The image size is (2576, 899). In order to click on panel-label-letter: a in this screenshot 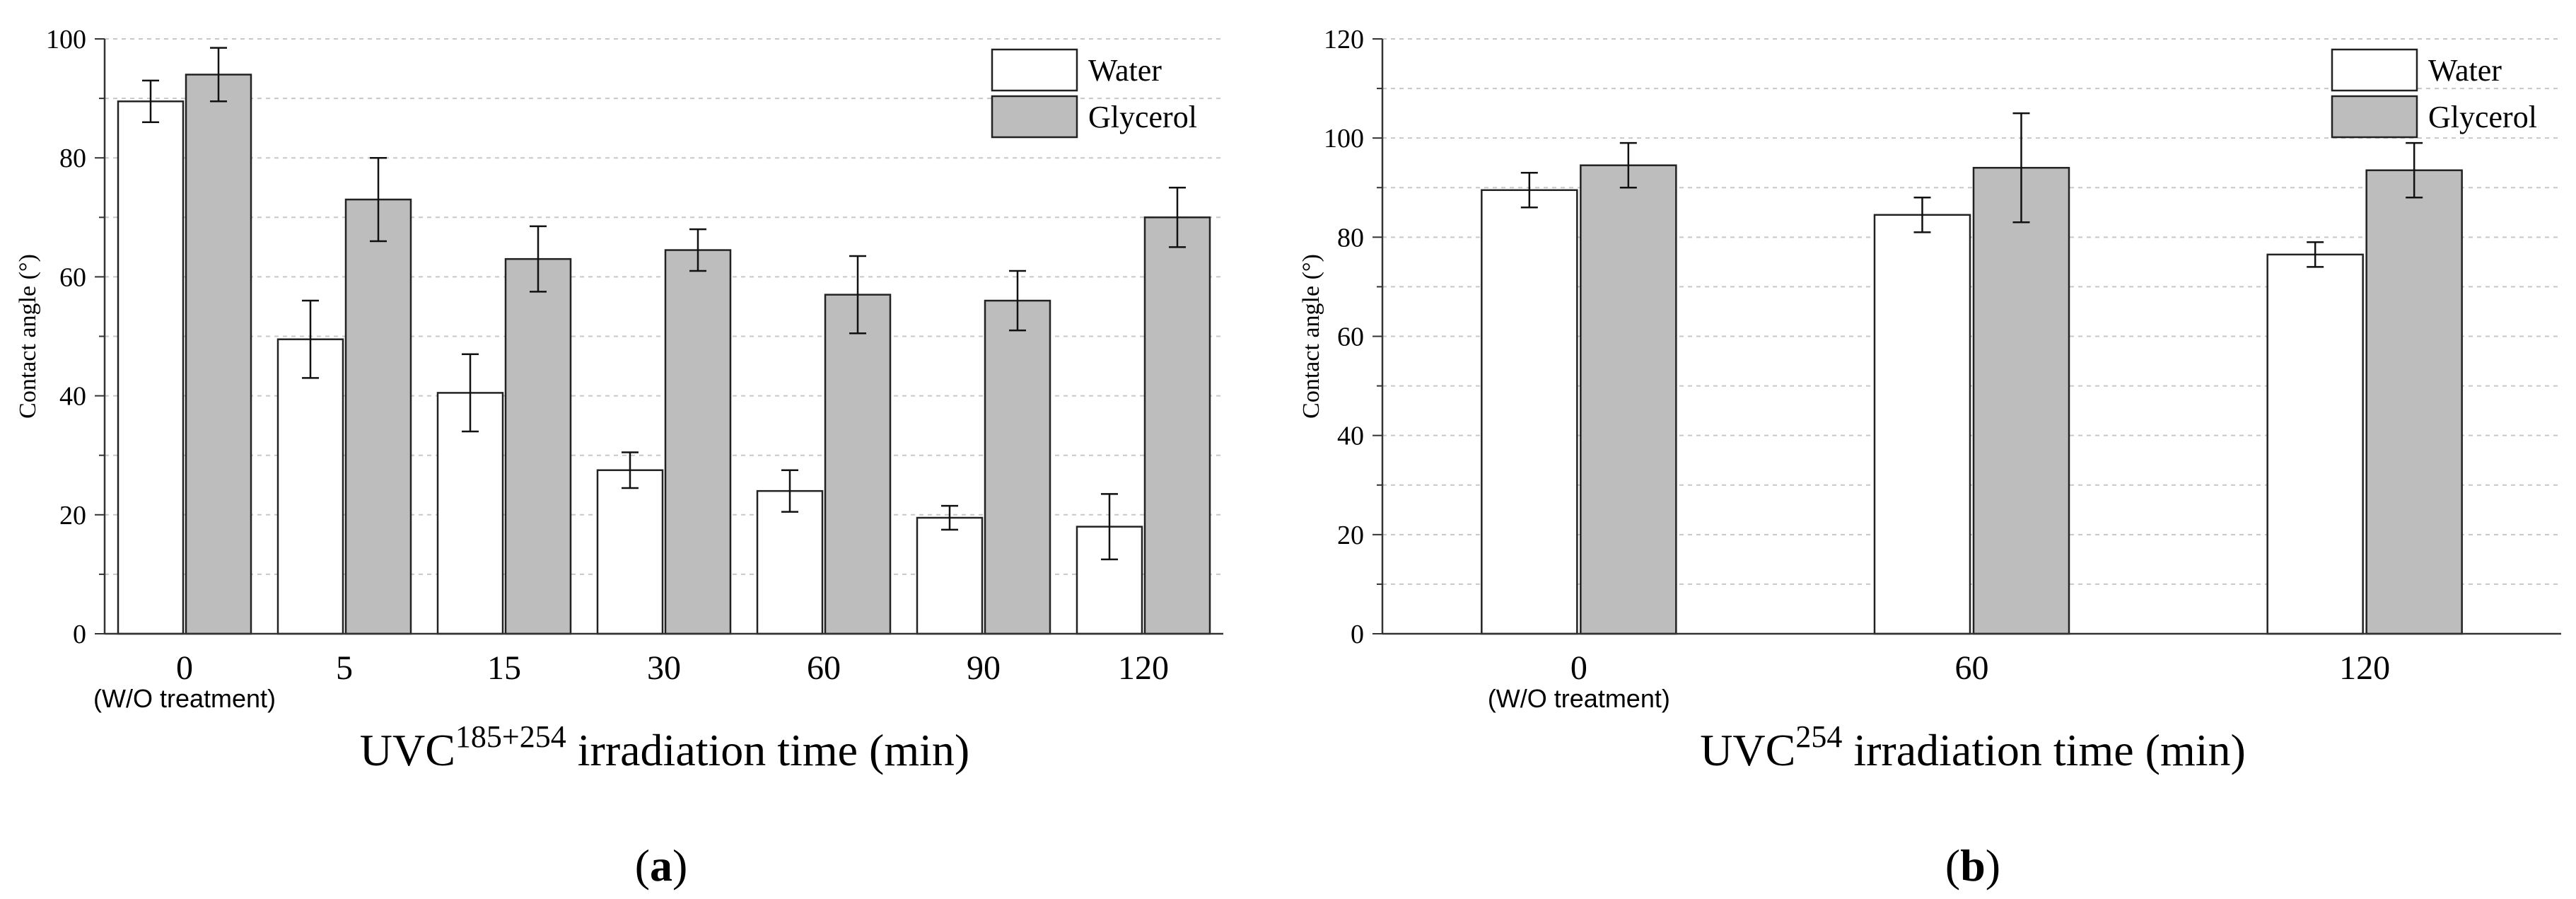, I will do `click(661, 865)`.